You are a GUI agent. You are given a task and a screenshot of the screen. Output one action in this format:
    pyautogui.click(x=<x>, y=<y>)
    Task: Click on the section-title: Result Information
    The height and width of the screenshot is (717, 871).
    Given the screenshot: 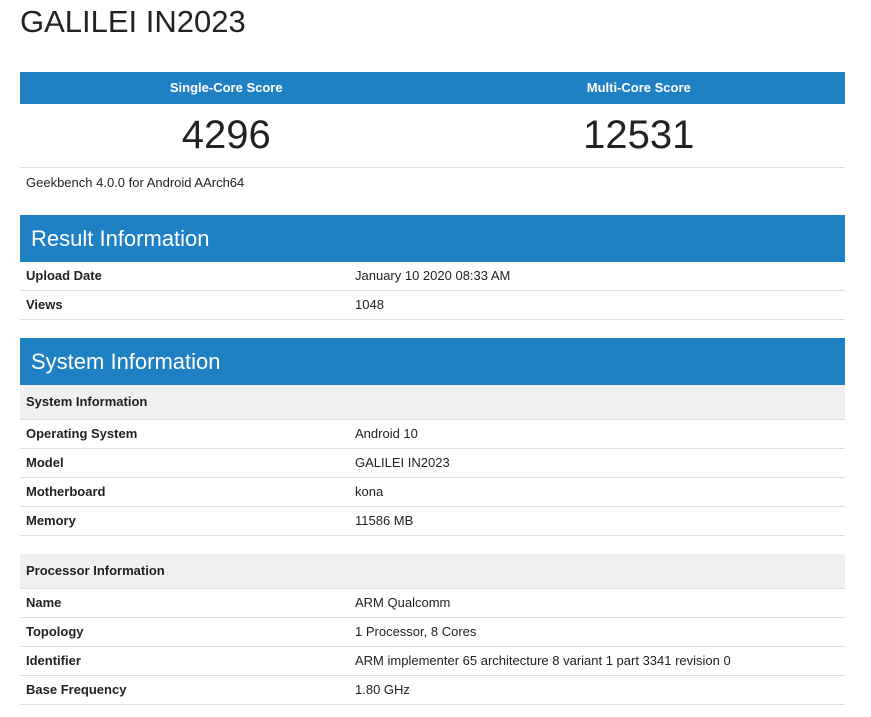 What is the action you would take?
    pyautogui.click(x=432, y=238)
    